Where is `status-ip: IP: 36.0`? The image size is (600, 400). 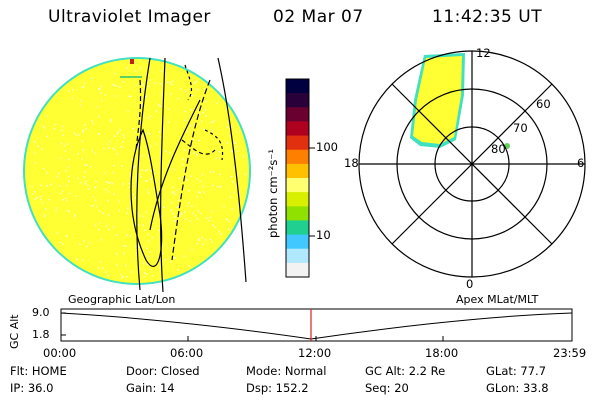
status-ip: IP: 36.0 is located at coordinates (32, 388).